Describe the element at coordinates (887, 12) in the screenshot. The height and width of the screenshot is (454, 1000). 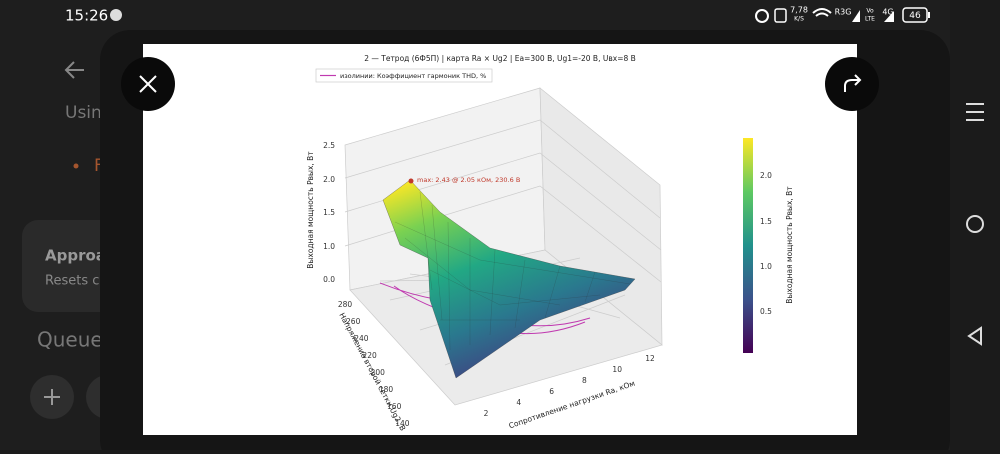
I see `status-generation: 4G` at that location.